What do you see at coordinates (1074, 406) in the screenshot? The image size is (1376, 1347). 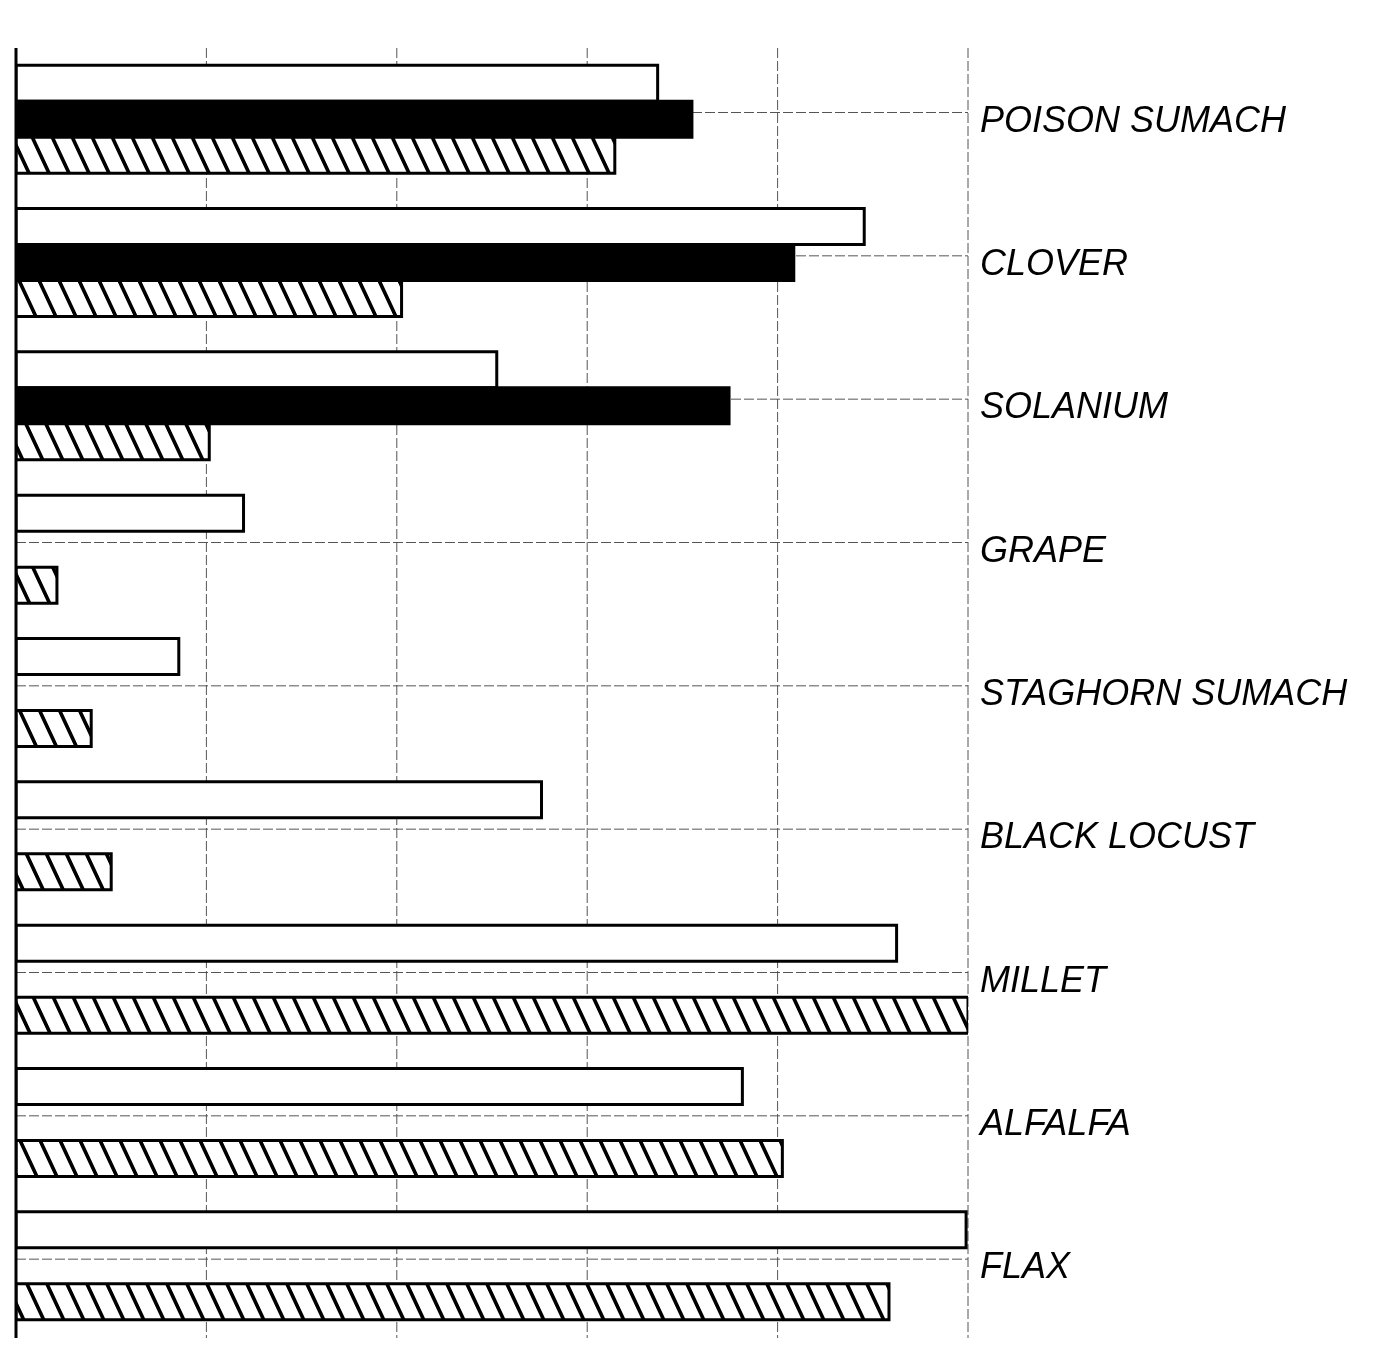 I see `y-tick-label: SOLANIUM` at bounding box center [1074, 406].